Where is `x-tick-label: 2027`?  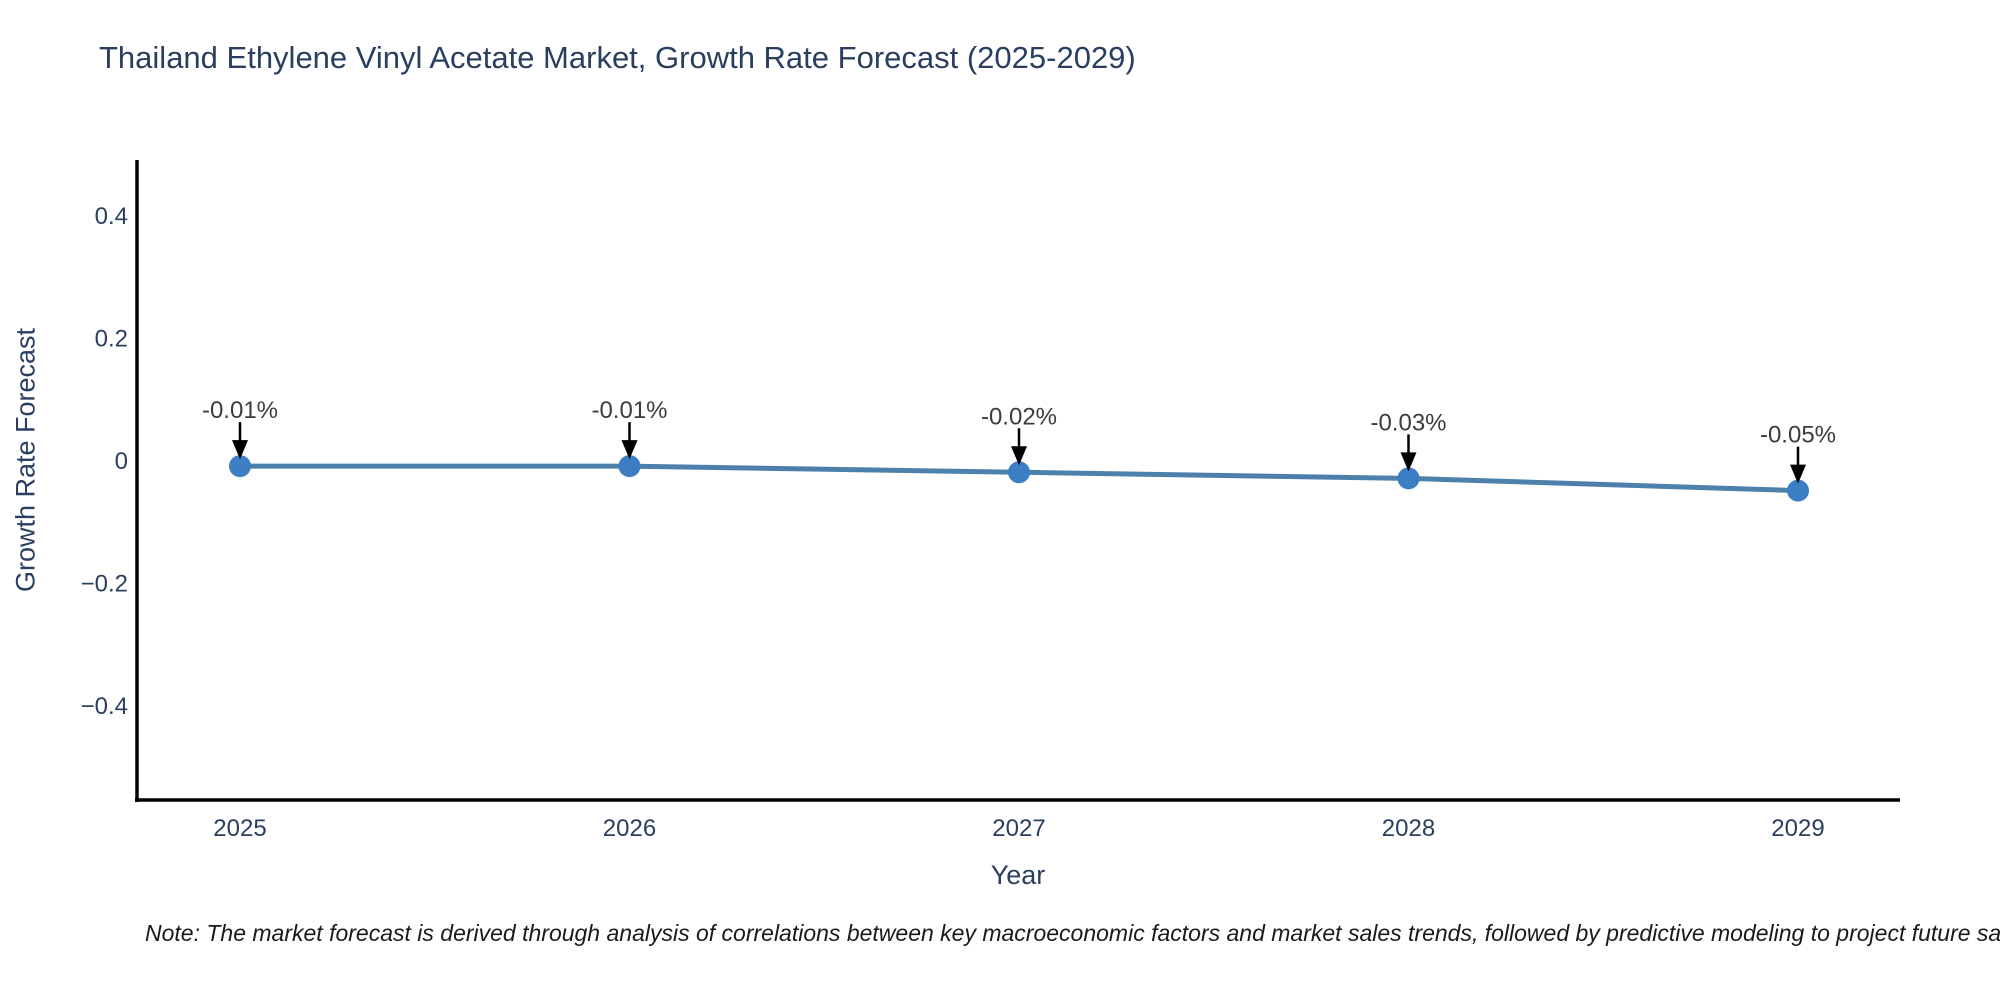
x-tick-label: 2027 is located at coordinates (1018, 828).